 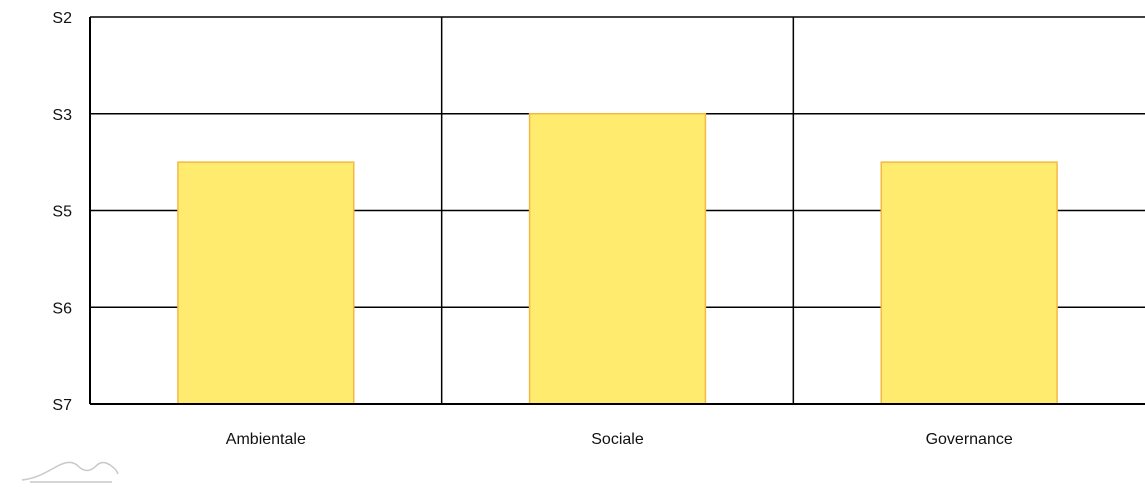 I want to click on y-tick-label: S5, so click(x=62, y=212).